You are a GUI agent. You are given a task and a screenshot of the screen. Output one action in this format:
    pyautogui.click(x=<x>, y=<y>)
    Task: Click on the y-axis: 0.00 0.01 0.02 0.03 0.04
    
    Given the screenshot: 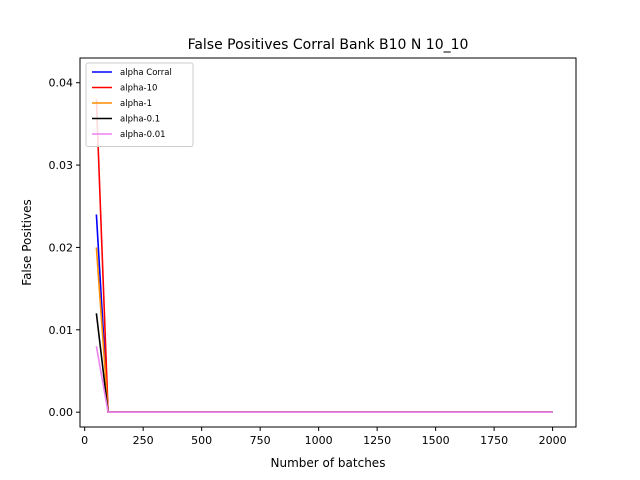 What is the action you would take?
    pyautogui.click(x=64, y=248)
    